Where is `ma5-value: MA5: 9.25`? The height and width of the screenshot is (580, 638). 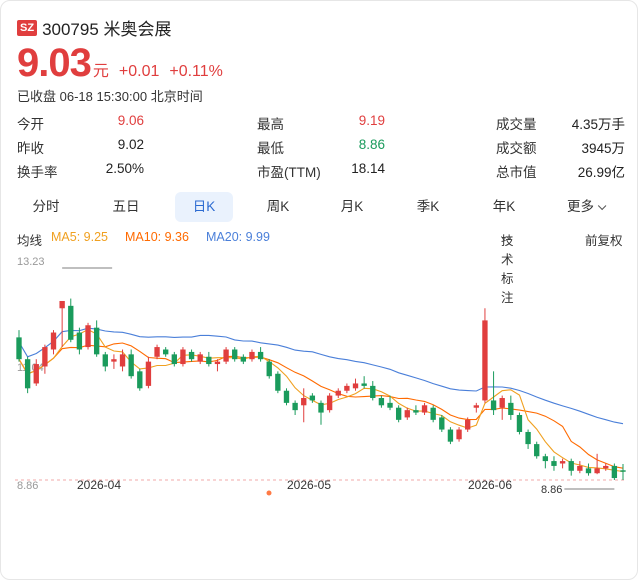 ma5-value: MA5: 9.25 is located at coordinates (79, 237).